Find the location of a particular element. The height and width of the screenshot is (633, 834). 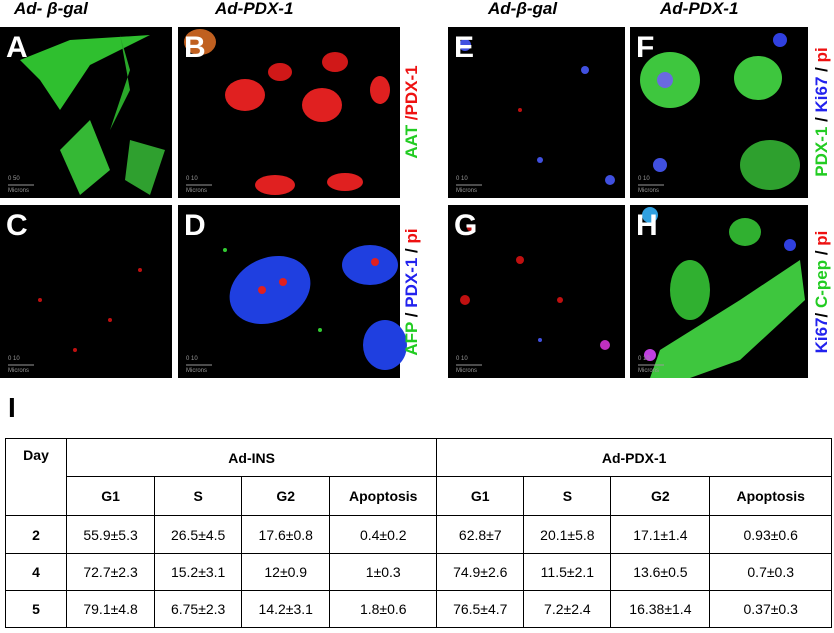

day-cell: 5 is located at coordinates (36, 609).